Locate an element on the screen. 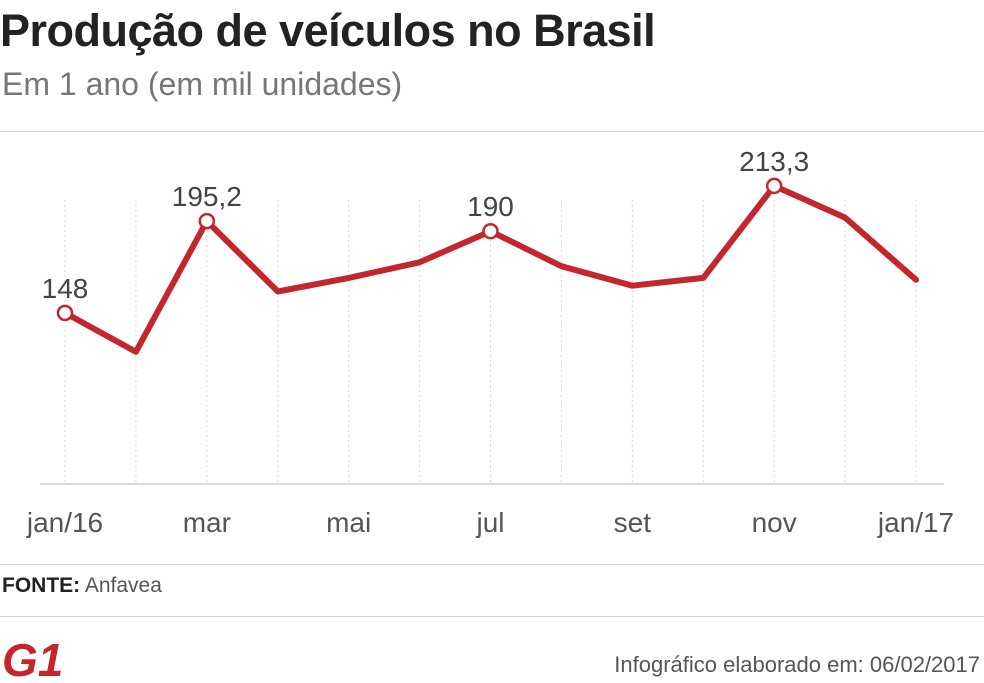 Image resolution: width=984 pixels, height=683 pixels. data-label-10: 213,3 is located at coordinates (774, 161).